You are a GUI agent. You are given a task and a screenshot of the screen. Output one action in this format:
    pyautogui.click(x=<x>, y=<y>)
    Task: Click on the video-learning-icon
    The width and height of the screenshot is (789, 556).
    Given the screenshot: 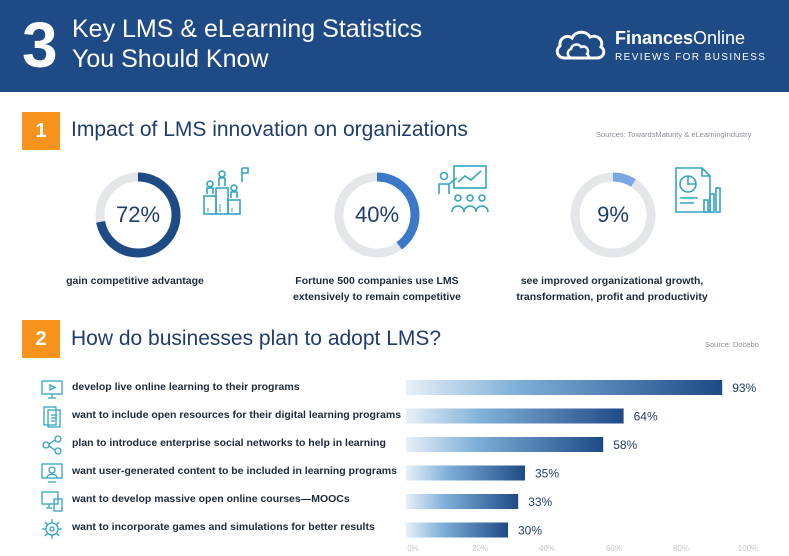 What is the action you would take?
    pyautogui.click(x=52, y=389)
    